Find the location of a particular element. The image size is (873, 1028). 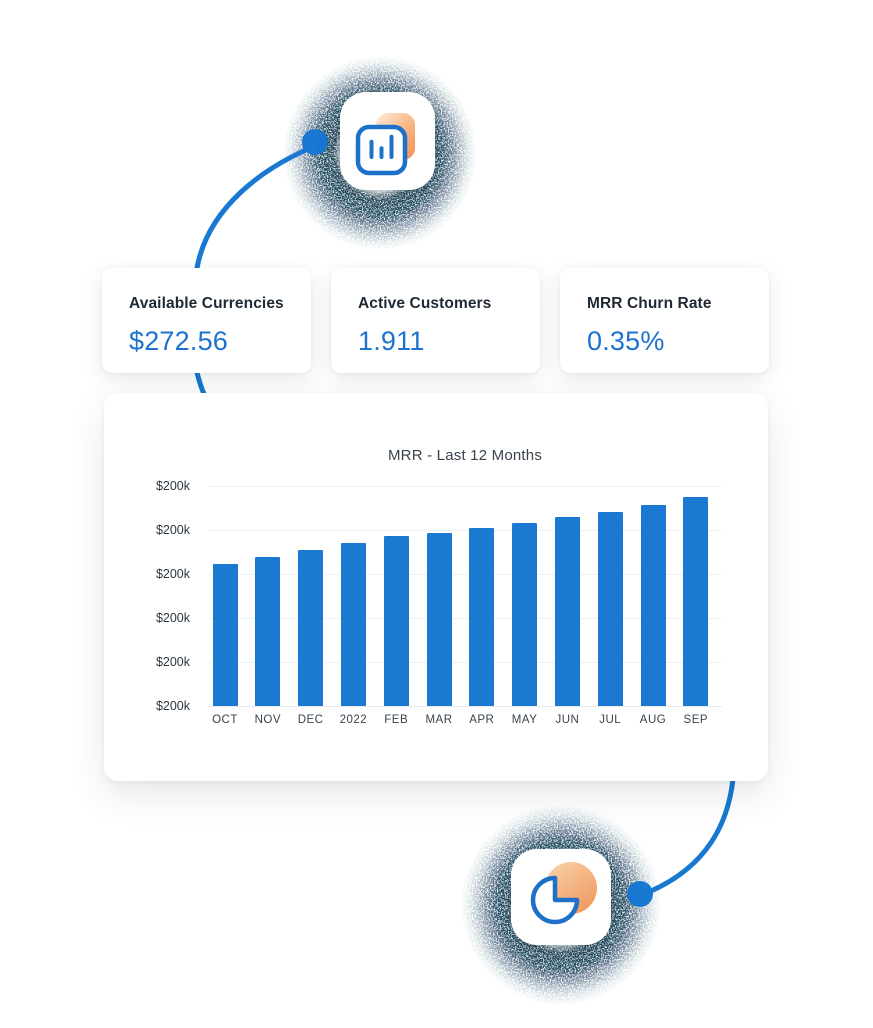

x-tick-label: OCT is located at coordinates (225, 720).